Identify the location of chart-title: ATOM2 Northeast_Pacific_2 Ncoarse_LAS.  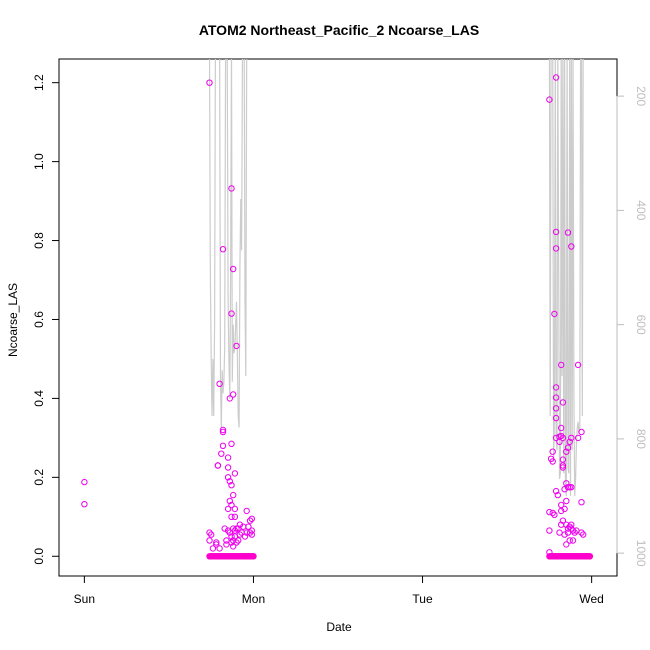
(339, 30).